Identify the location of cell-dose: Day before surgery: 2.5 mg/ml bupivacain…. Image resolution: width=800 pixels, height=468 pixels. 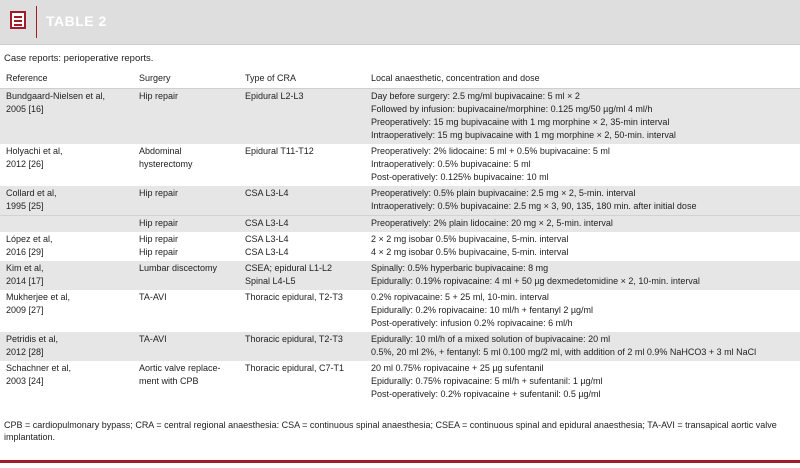
(583, 116).